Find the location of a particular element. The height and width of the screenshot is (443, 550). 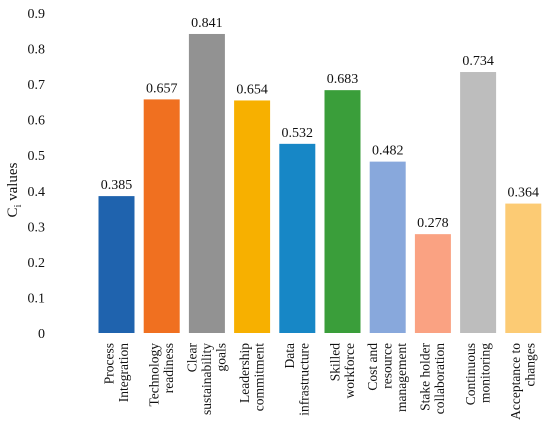

category-label-line: Integration is located at coordinates (123, 372).